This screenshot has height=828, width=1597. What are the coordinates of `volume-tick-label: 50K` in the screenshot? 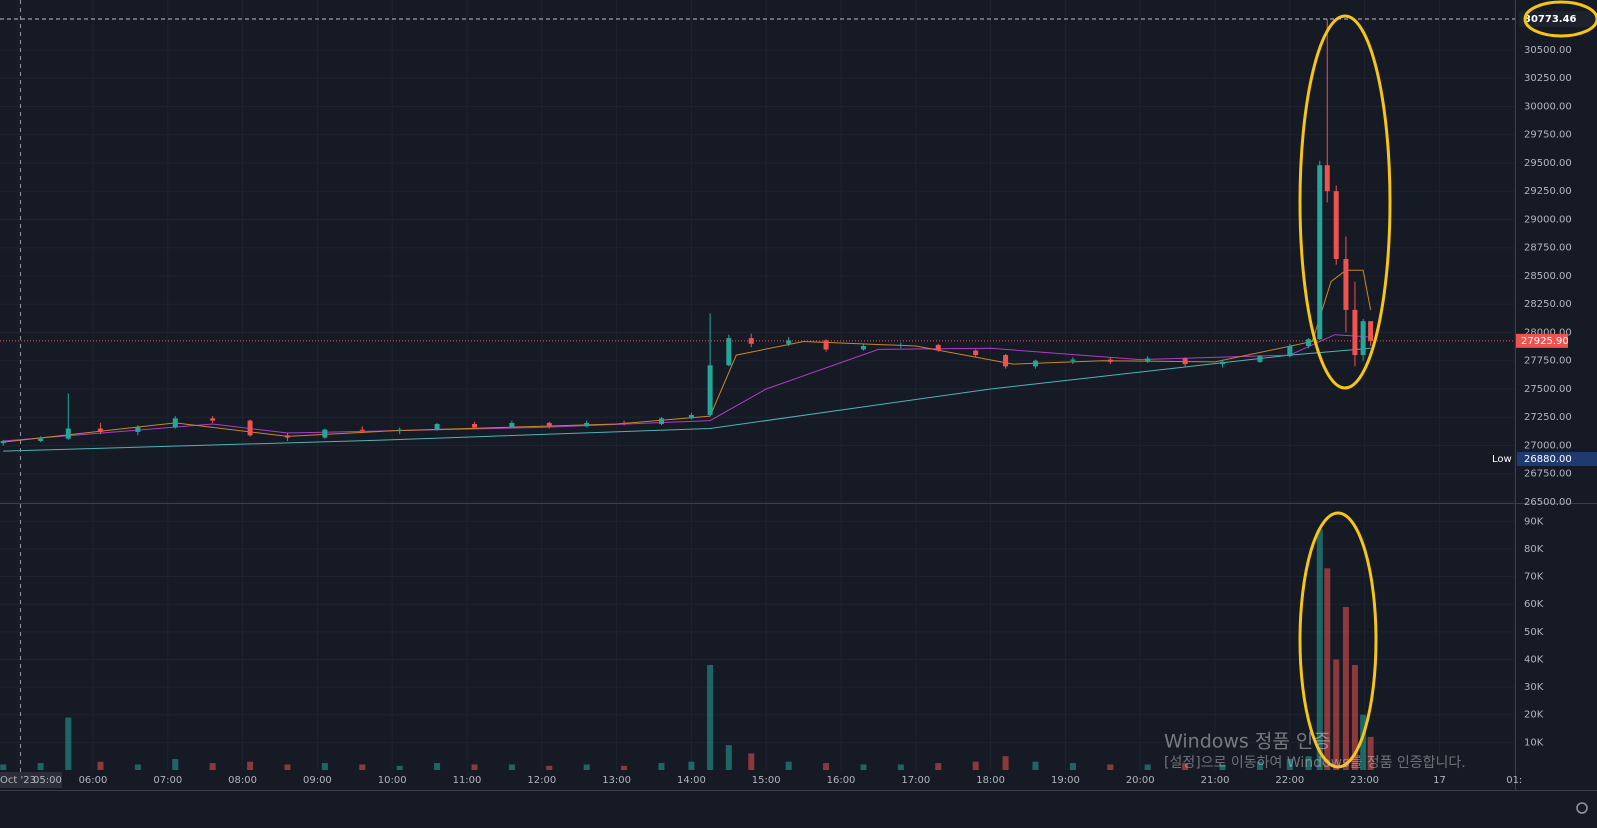 It's located at (1534, 632).